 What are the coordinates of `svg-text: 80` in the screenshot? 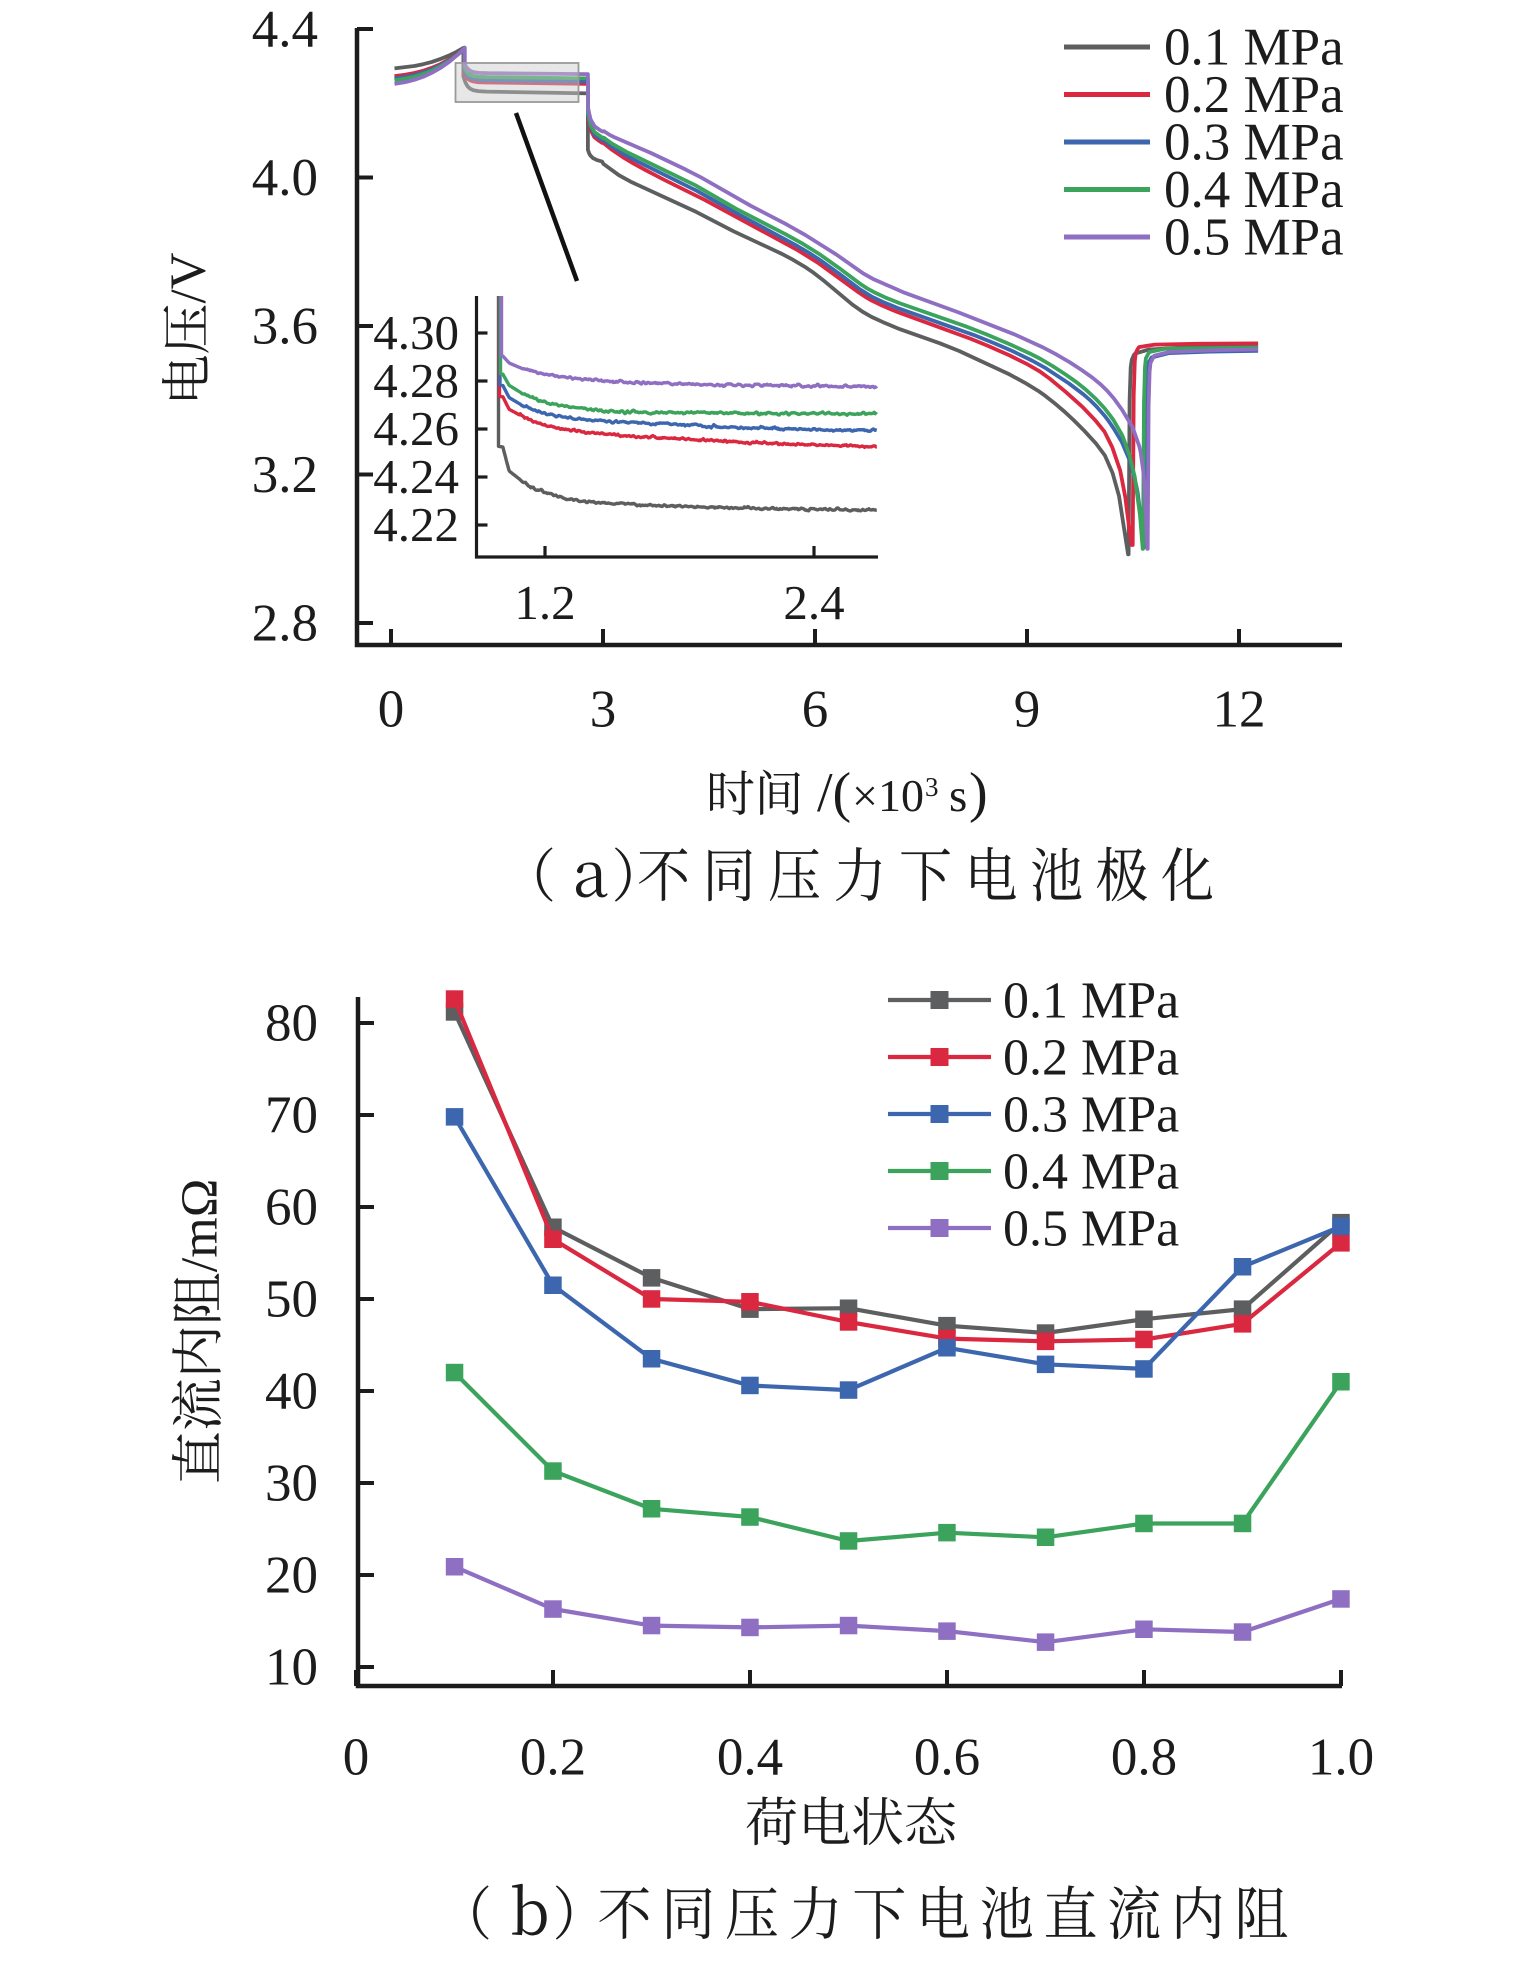 It's located at (291, 1024).